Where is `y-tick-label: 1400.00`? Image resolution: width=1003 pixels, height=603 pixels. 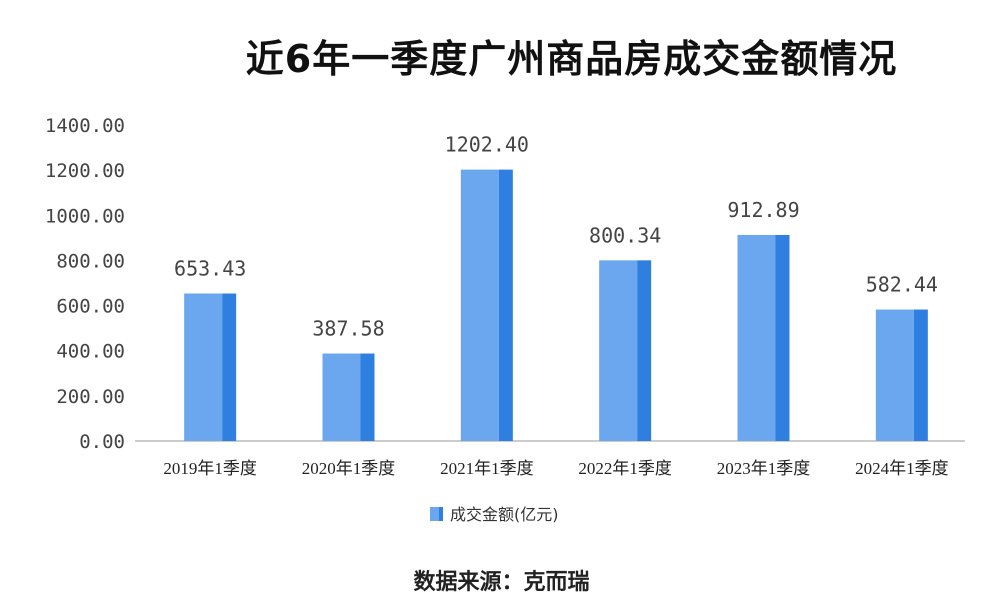
y-tick-label: 1400.00 is located at coordinates (85, 126).